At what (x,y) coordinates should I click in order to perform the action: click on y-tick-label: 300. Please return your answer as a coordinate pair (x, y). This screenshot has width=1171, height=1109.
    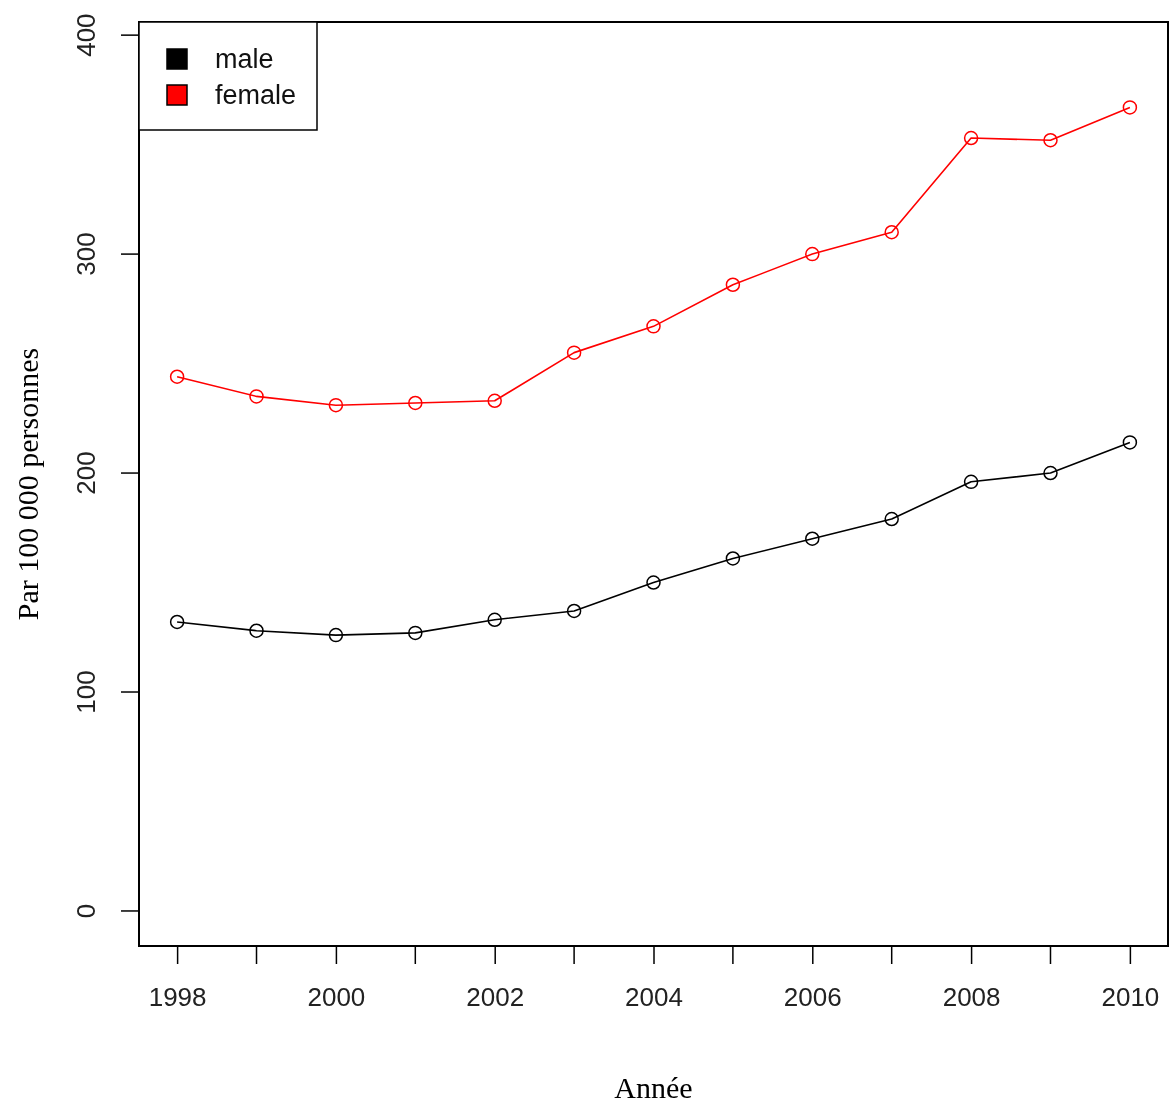
    Looking at the image, I should click on (86, 254).